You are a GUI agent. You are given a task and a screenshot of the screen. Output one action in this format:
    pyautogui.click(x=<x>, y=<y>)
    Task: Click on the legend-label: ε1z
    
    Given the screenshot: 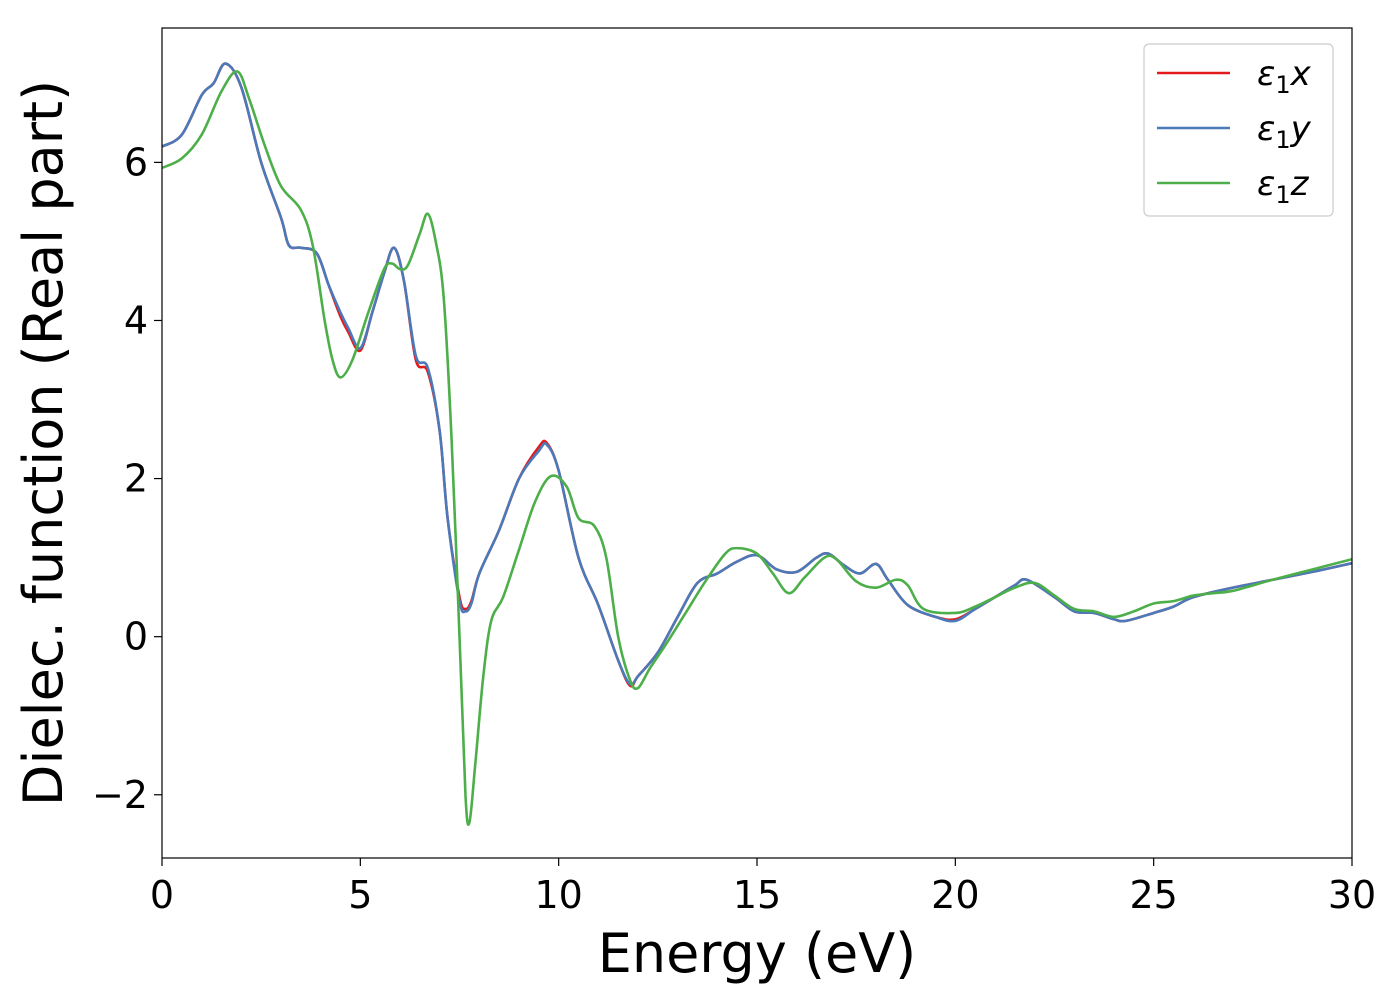 What is the action you would take?
    pyautogui.click(x=1283, y=186)
    